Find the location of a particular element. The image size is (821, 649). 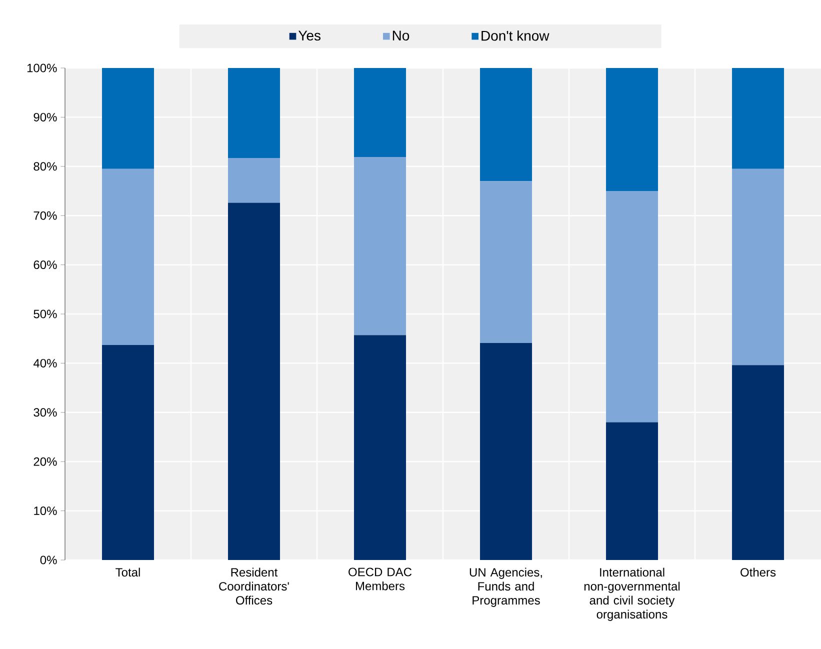

x-tick-label: International non-governmental and civil society organisations is located at coordinates (632, 594).